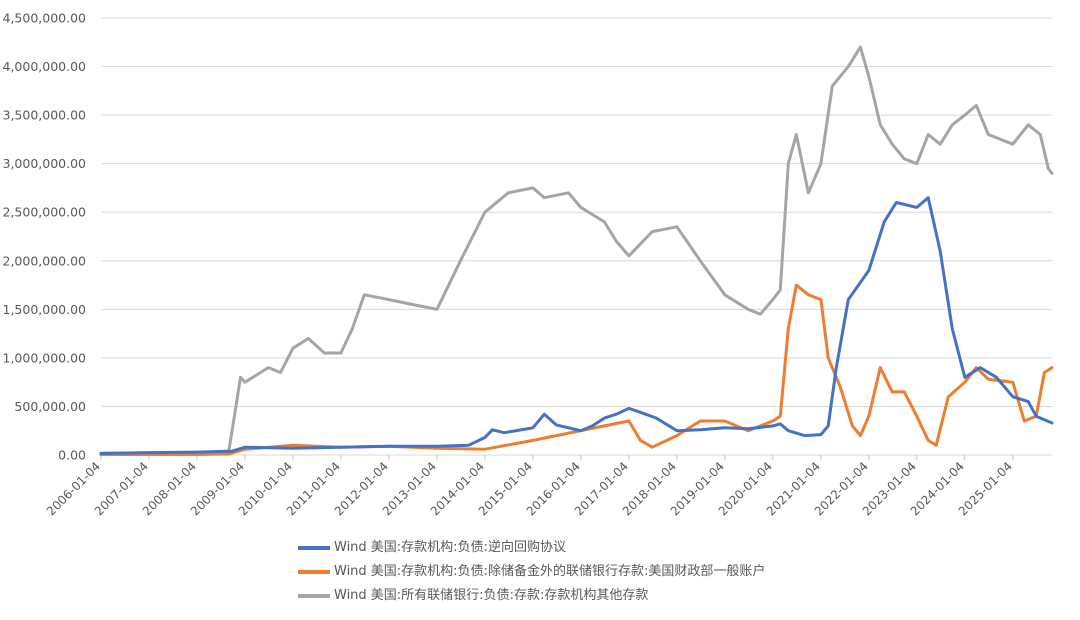  What do you see at coordinates (45, 212) in the screenshot?
I see `y-tick-label: 2,500,000.00` at bounding box center [45, 212].